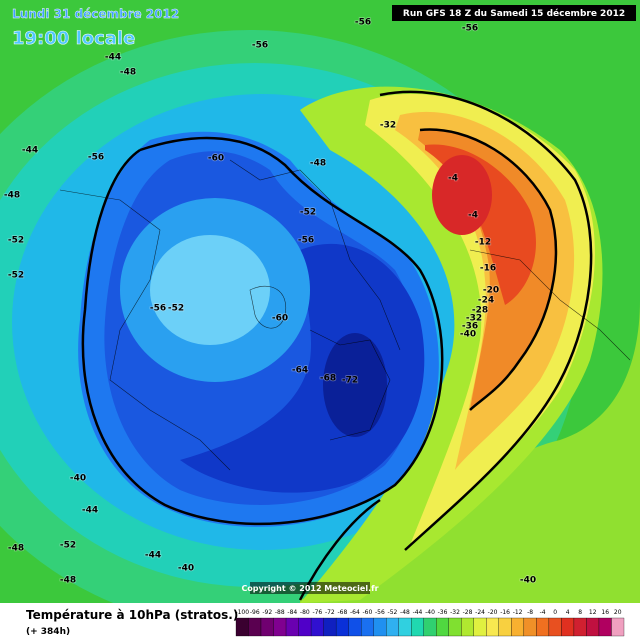  What do you see at coordinates (455, 612) in the screenshot?
I see `legend-label: -32` at bounding box center [455, 612].